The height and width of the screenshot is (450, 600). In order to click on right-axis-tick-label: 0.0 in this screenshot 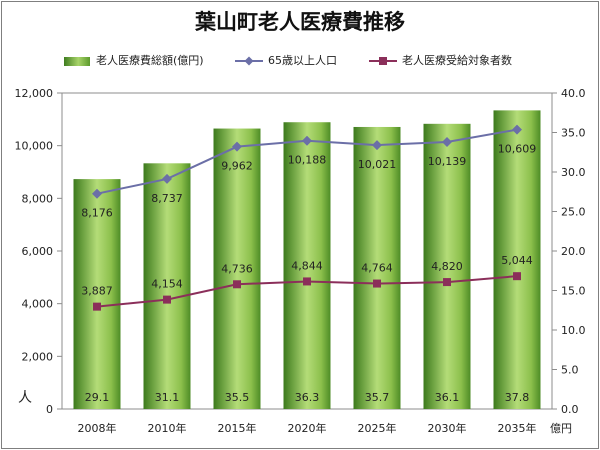, I will do `click(570, 409)`.